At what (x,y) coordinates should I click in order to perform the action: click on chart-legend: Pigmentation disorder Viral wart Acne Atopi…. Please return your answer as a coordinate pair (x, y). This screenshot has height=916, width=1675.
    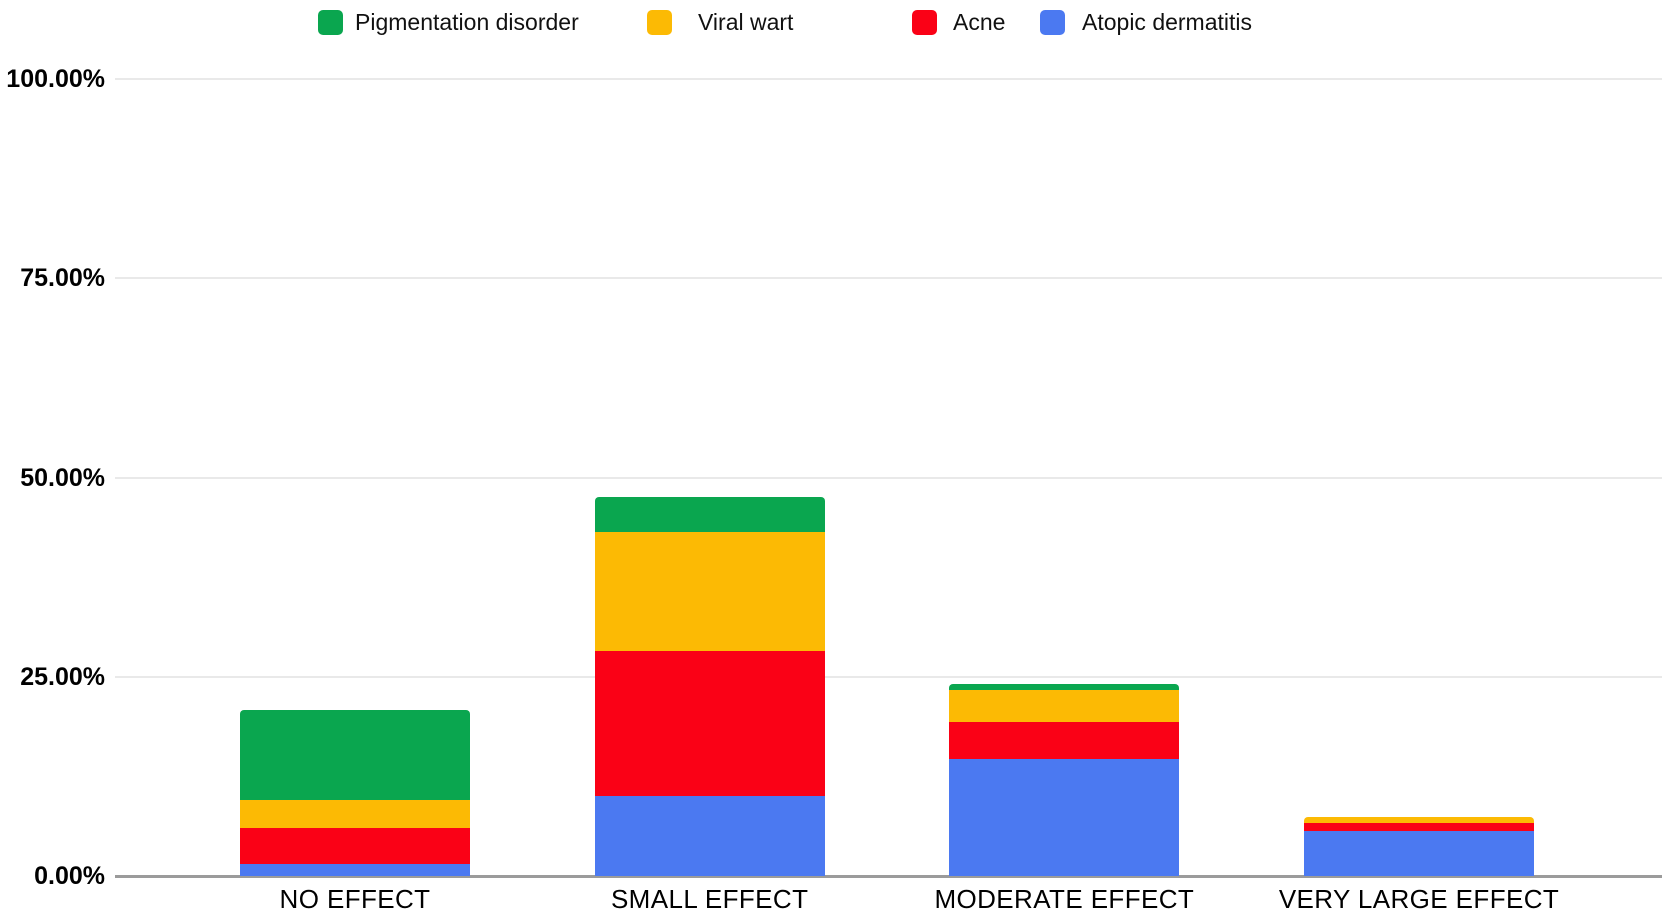
    Looking at the image, I should click on (837, 23).